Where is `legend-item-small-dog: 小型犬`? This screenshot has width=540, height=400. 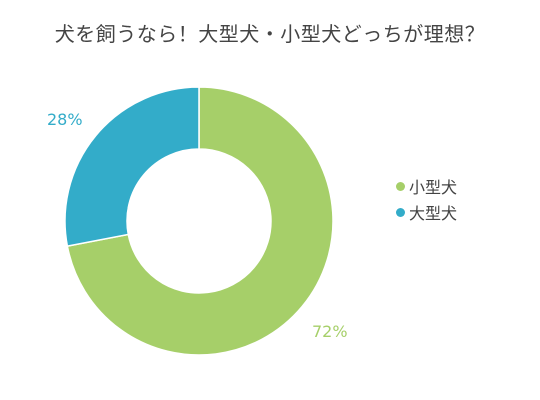 legend-item-small-dog: 小型犬 is located at coordinates (426, 186).